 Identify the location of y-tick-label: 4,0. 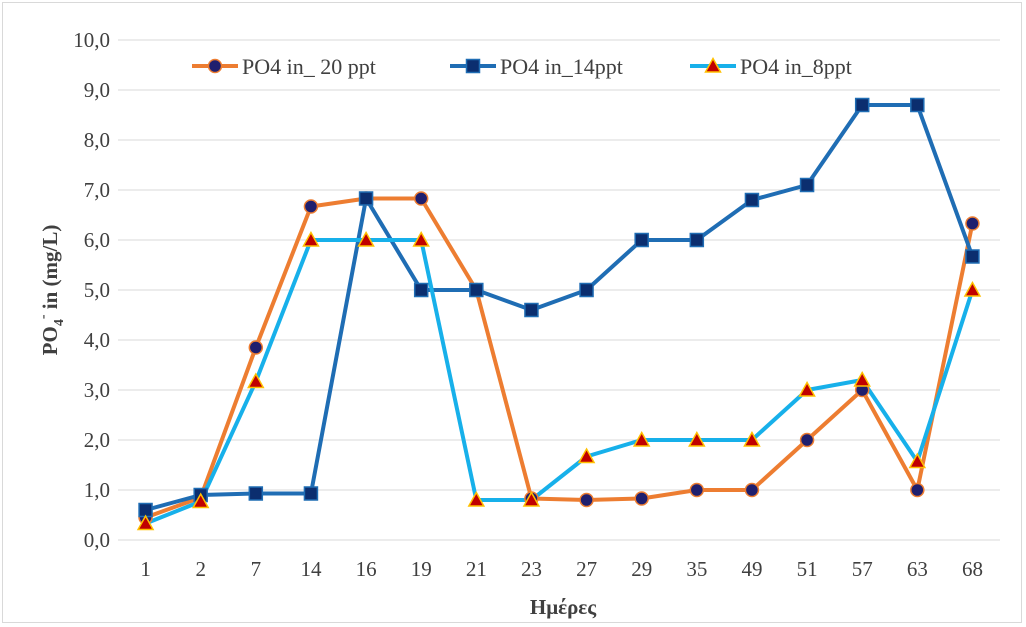
(97, 340).